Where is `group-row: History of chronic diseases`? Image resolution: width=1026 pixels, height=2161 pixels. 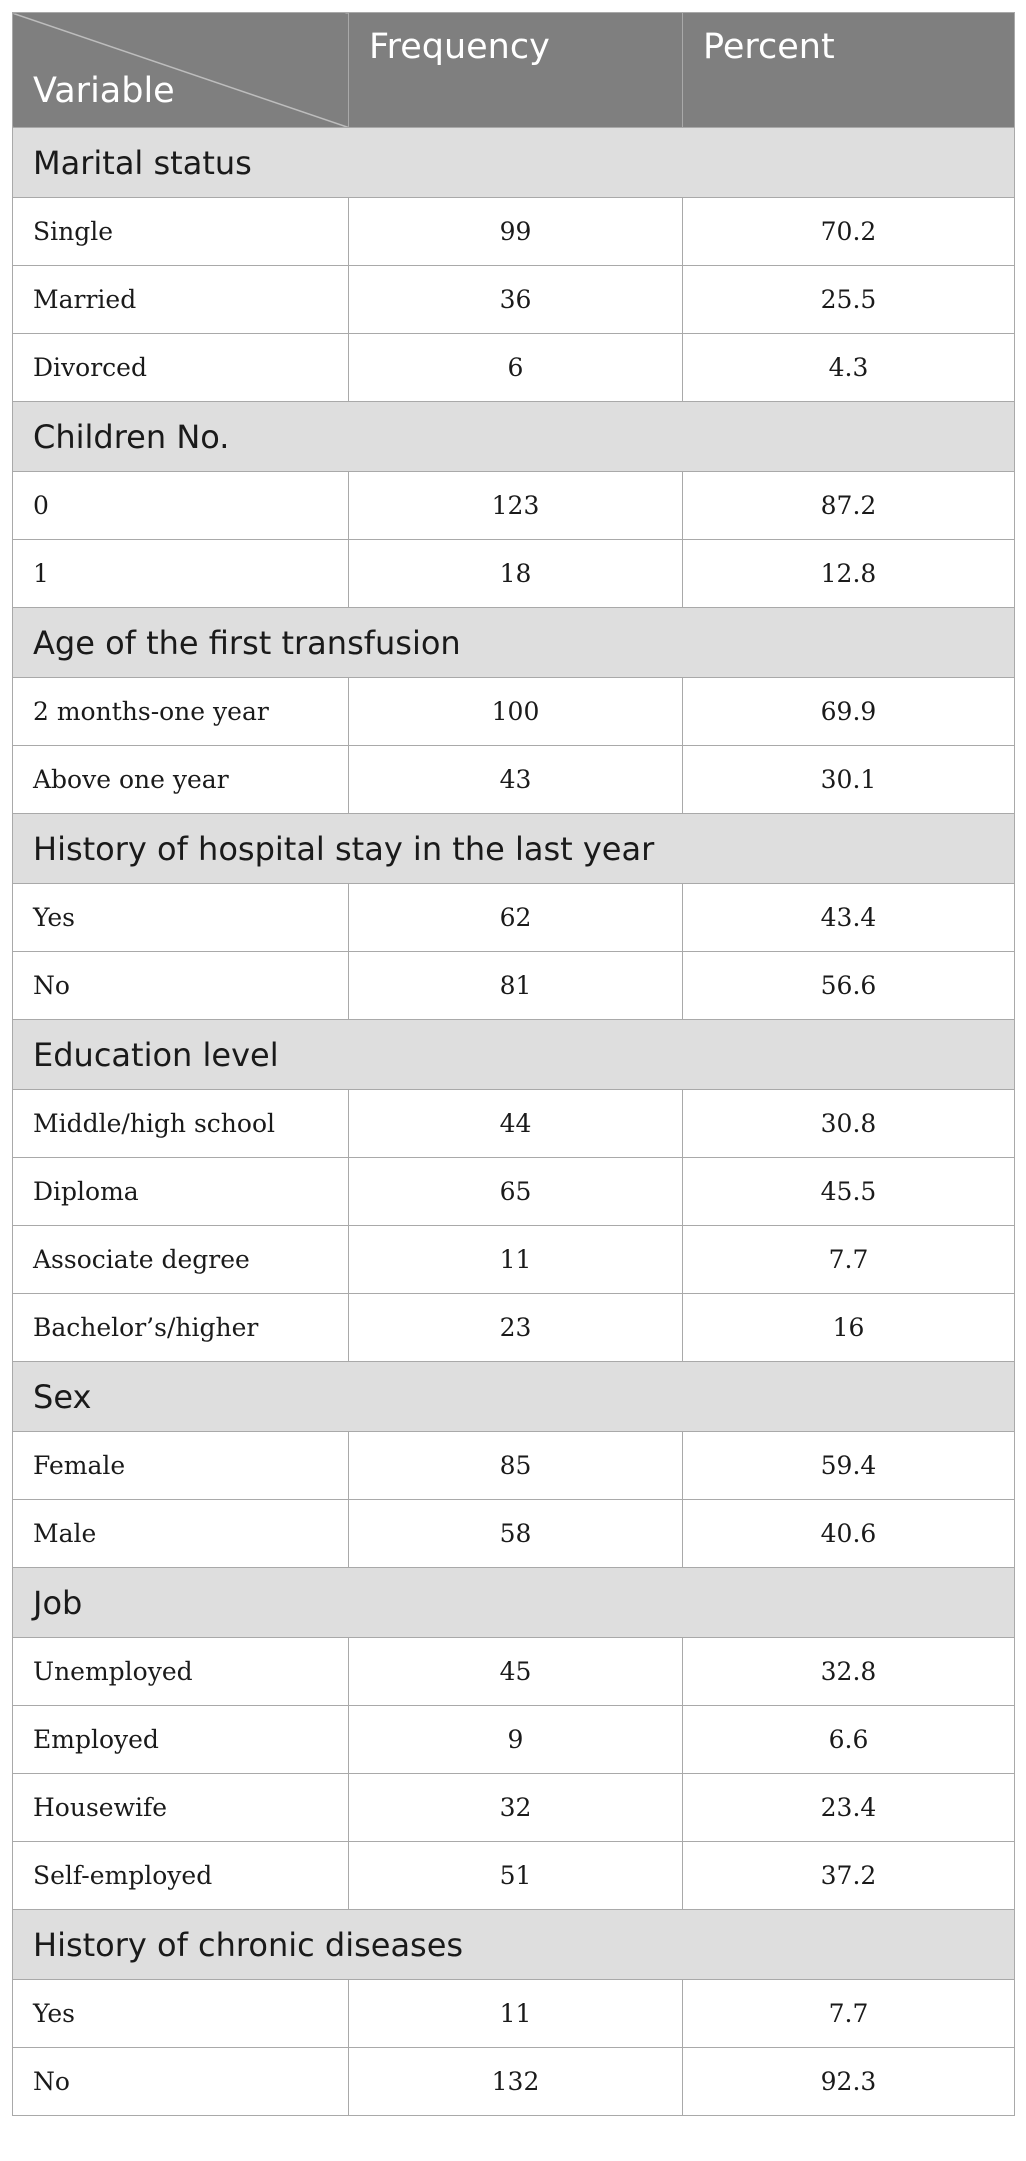 group-row: History of chronic diseases is located at coordinates (513, 1944).